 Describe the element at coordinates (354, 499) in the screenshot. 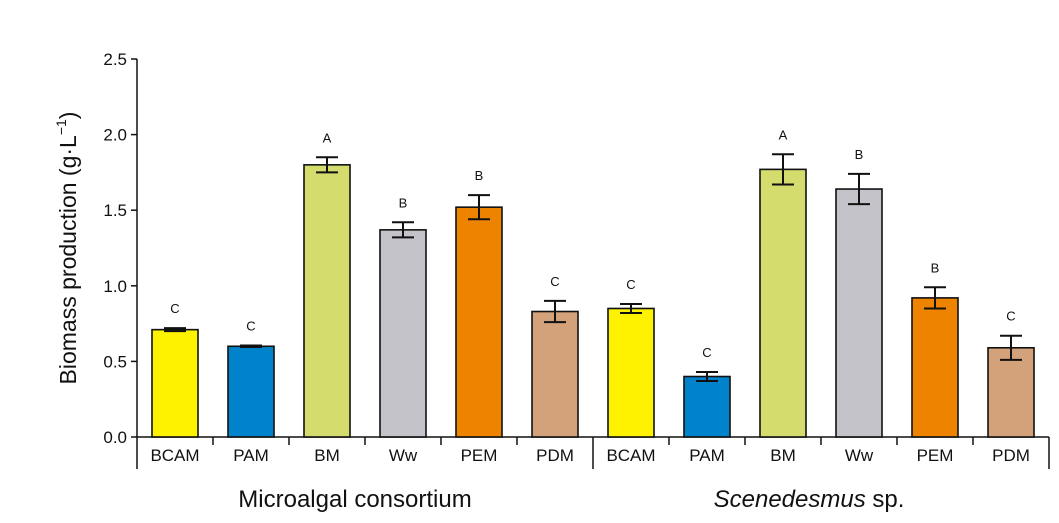

I see `group-label: Microalgal consortium` at that location.